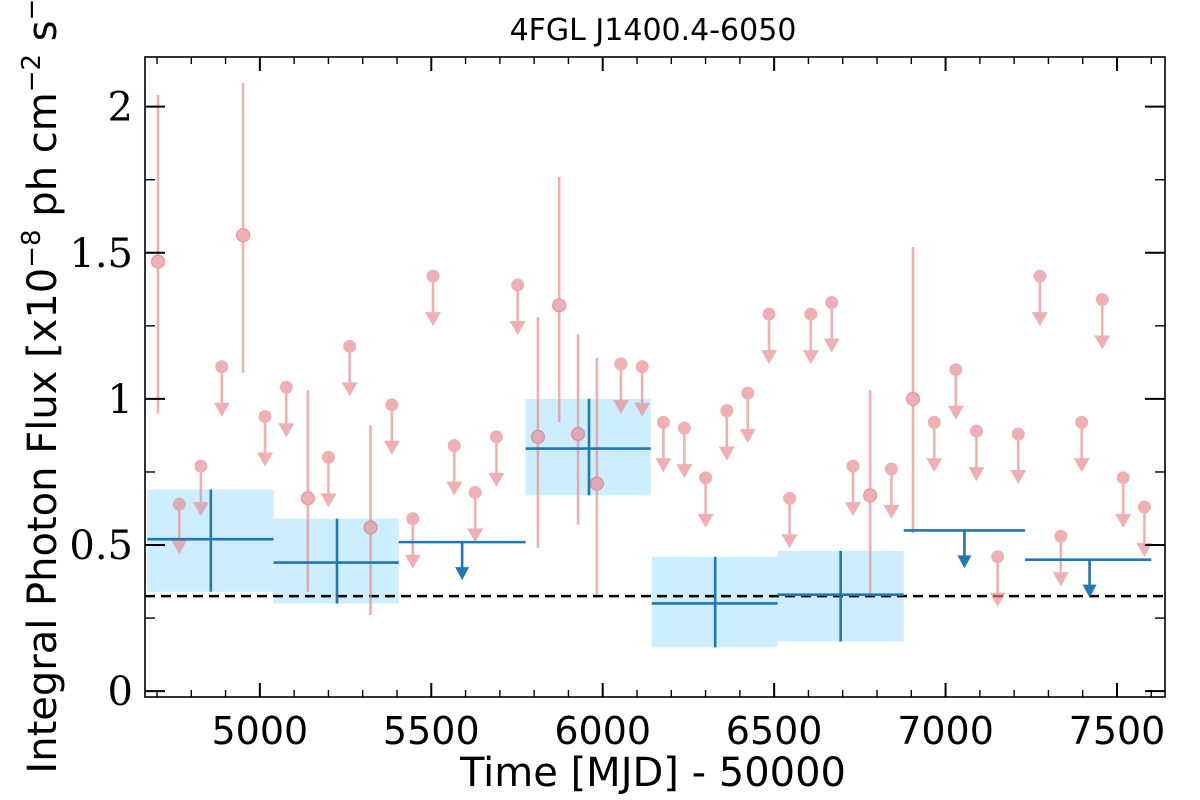 The image size is (1200, 800). What do you see at coordinates (43, 37) in the screenshot?
I see `y-axis-label-part: s` at bounding box center [43, 37].